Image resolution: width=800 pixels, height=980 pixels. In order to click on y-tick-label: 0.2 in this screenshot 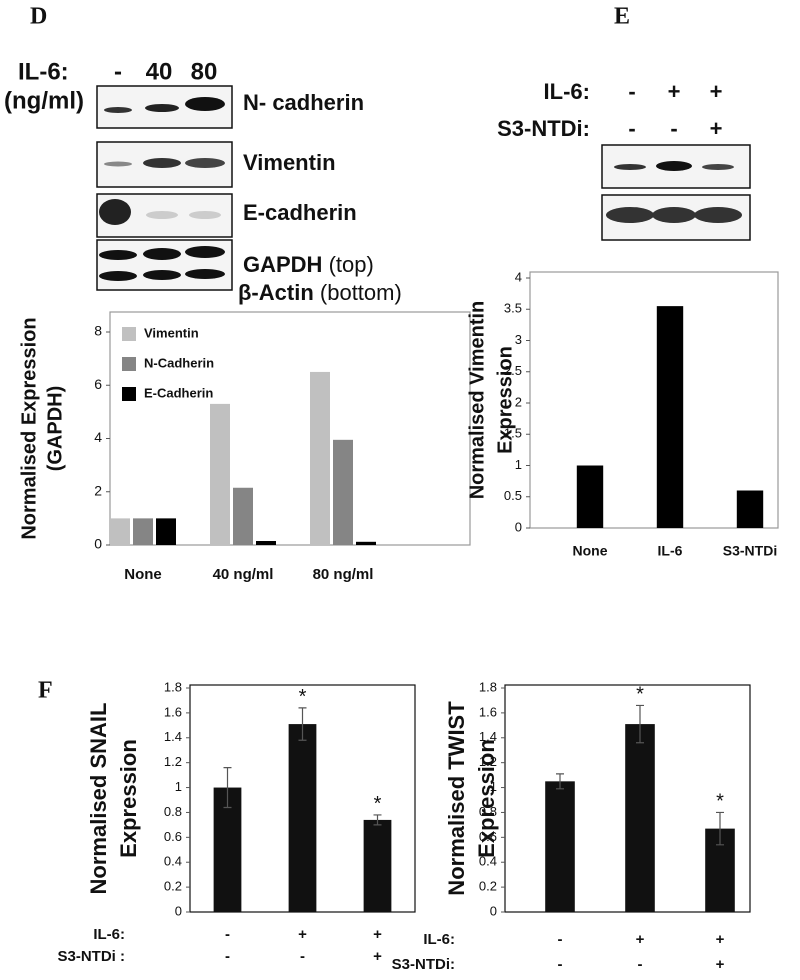, I will do `click(488, 886)`.